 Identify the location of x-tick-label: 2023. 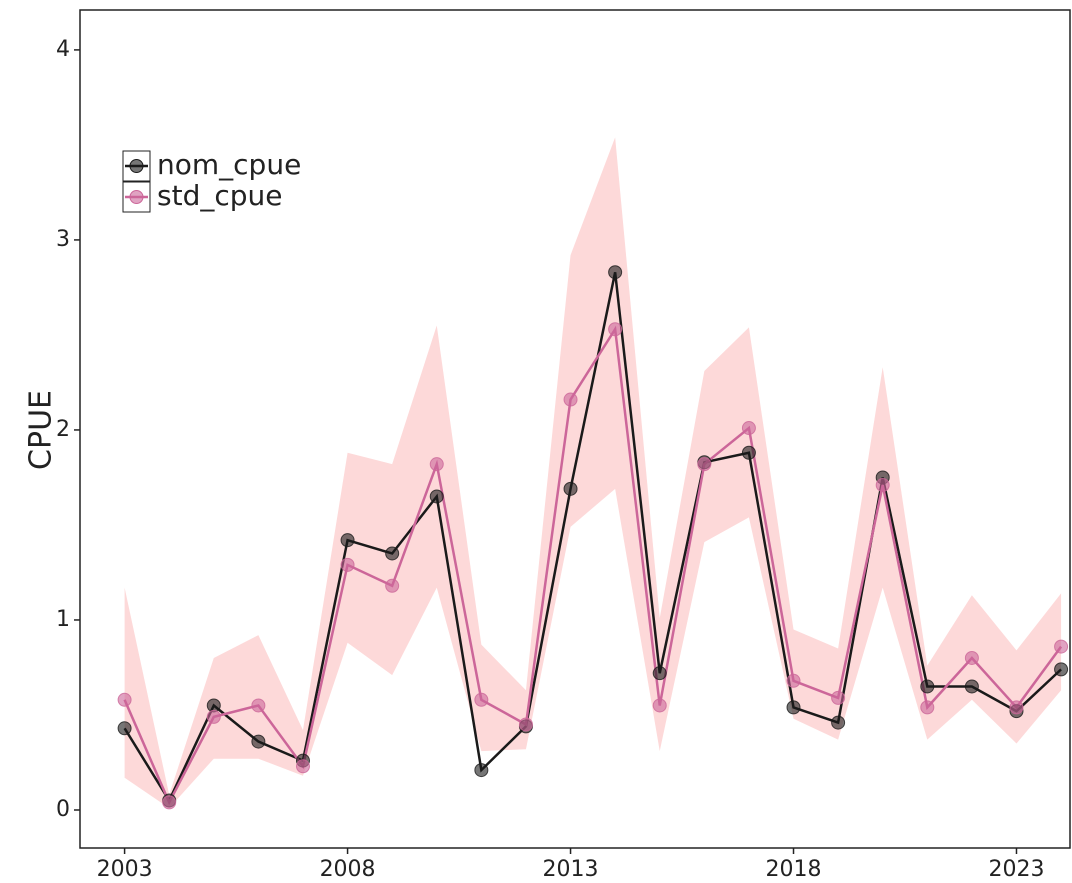
(1016, 869).